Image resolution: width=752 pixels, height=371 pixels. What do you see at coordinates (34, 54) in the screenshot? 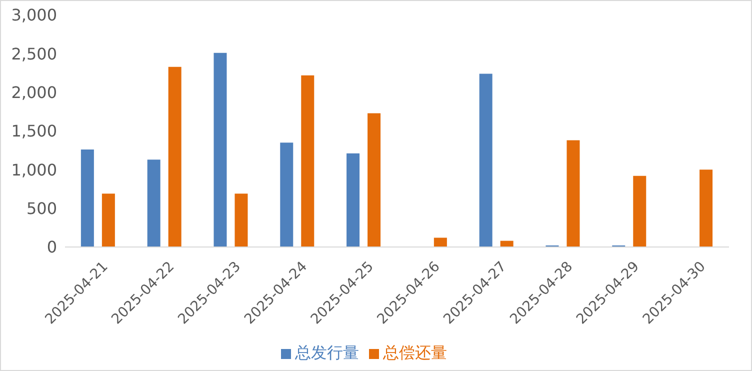
I see `y-tick-label: 2,500` at bounding box center [34, 54].